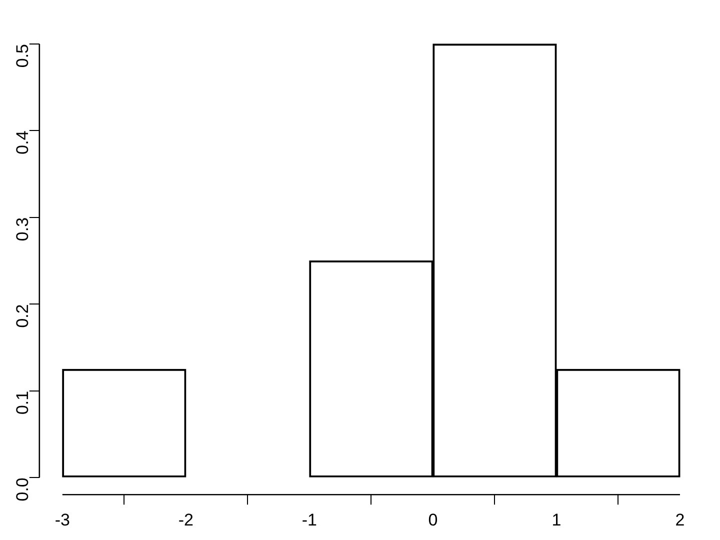  Describe the element at coordinates (62, 520) in the screenshot. I see `x-tick-label: -3` at that location.